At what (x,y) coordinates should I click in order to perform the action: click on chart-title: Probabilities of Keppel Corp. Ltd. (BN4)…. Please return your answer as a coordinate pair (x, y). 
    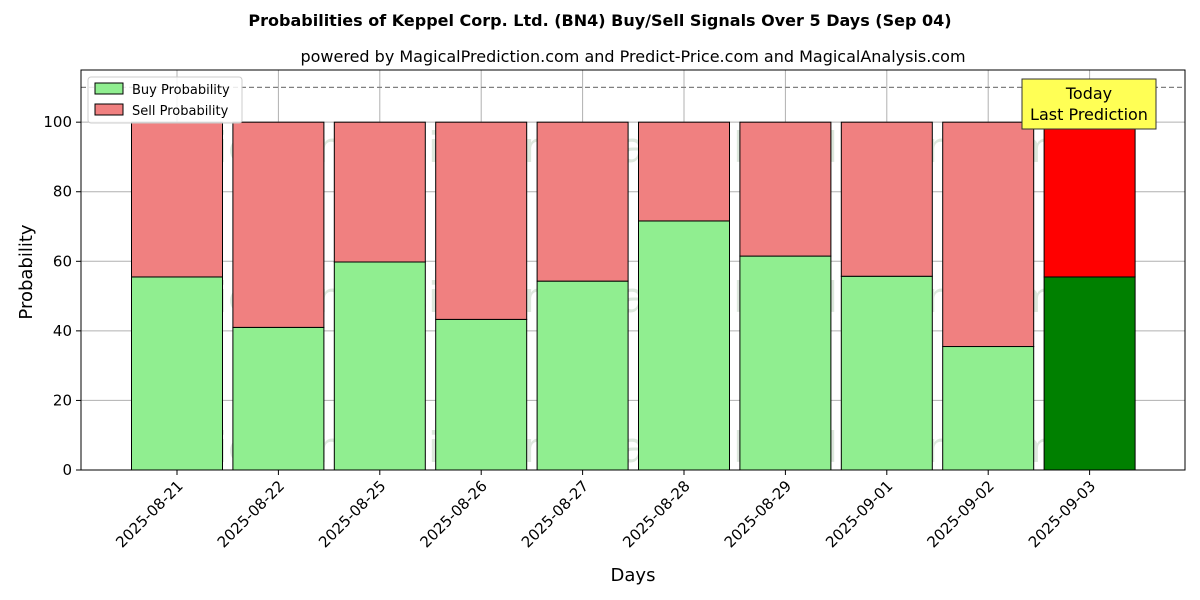
    Looking at the image, I should click on (599, 20).